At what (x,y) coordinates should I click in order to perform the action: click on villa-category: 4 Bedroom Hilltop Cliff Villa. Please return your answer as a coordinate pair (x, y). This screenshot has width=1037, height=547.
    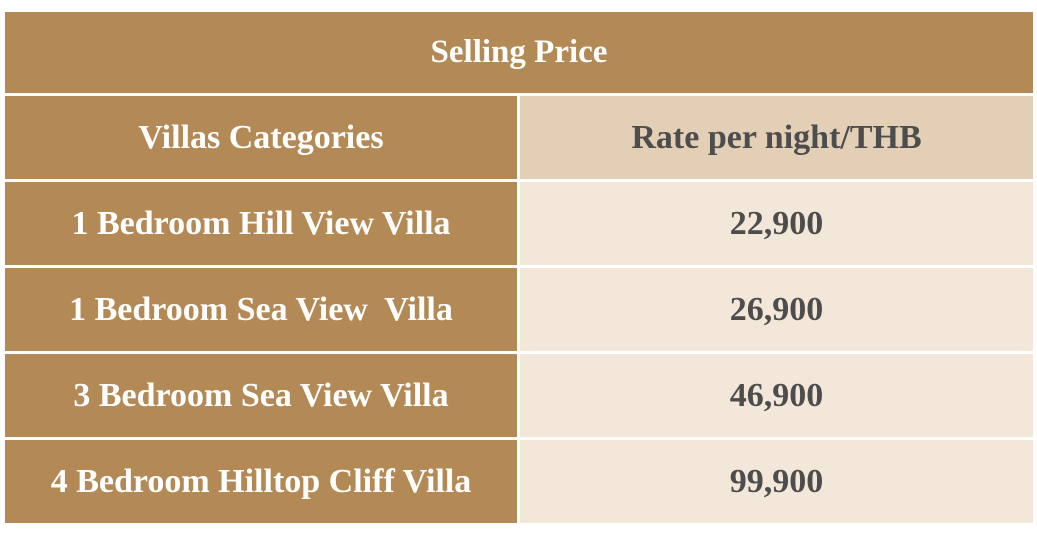
    Looking at the image, I should click on (261, 481).